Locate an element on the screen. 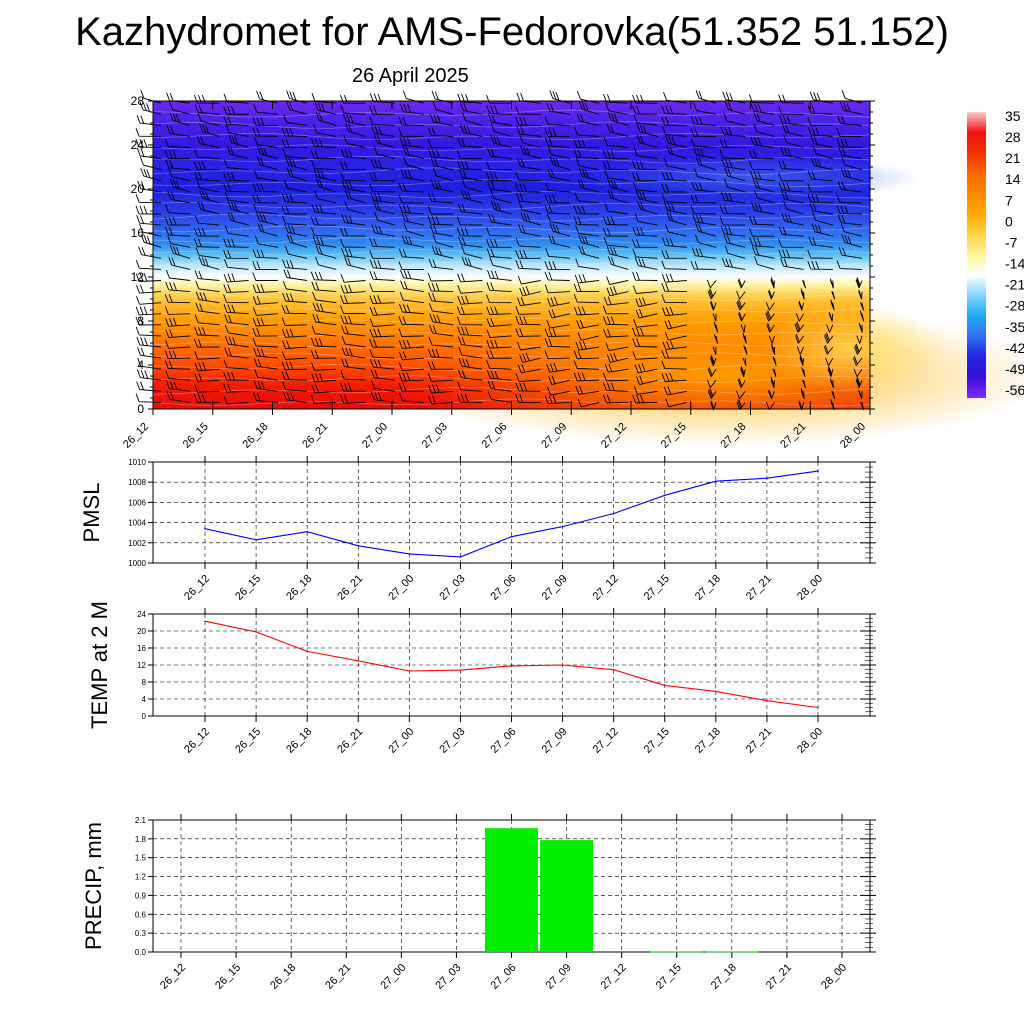 This screenshot has height=1024, width=1024. x-tick-label: 26_12 is located at coordinates (197, 741).